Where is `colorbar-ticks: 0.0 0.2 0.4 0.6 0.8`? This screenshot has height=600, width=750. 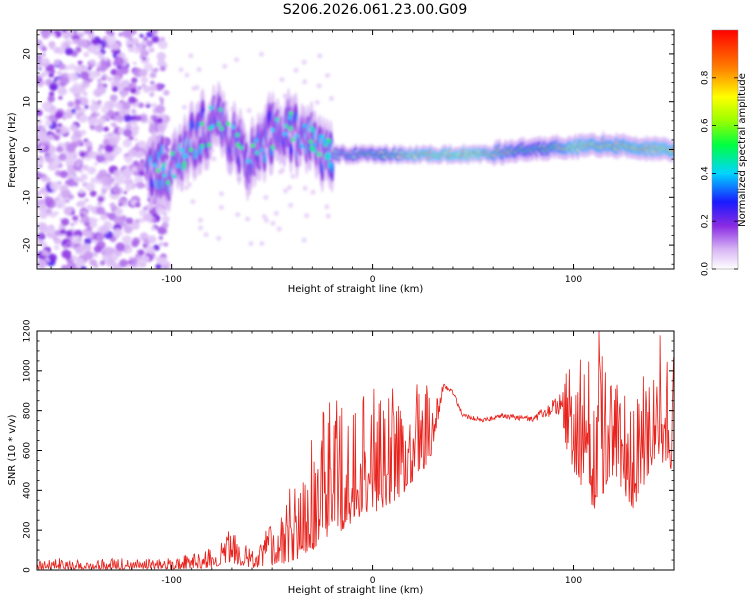 colorbar-ticks: 0.0 0.2 0.4 0.6 0.8 is located at coordinates (719, 173).